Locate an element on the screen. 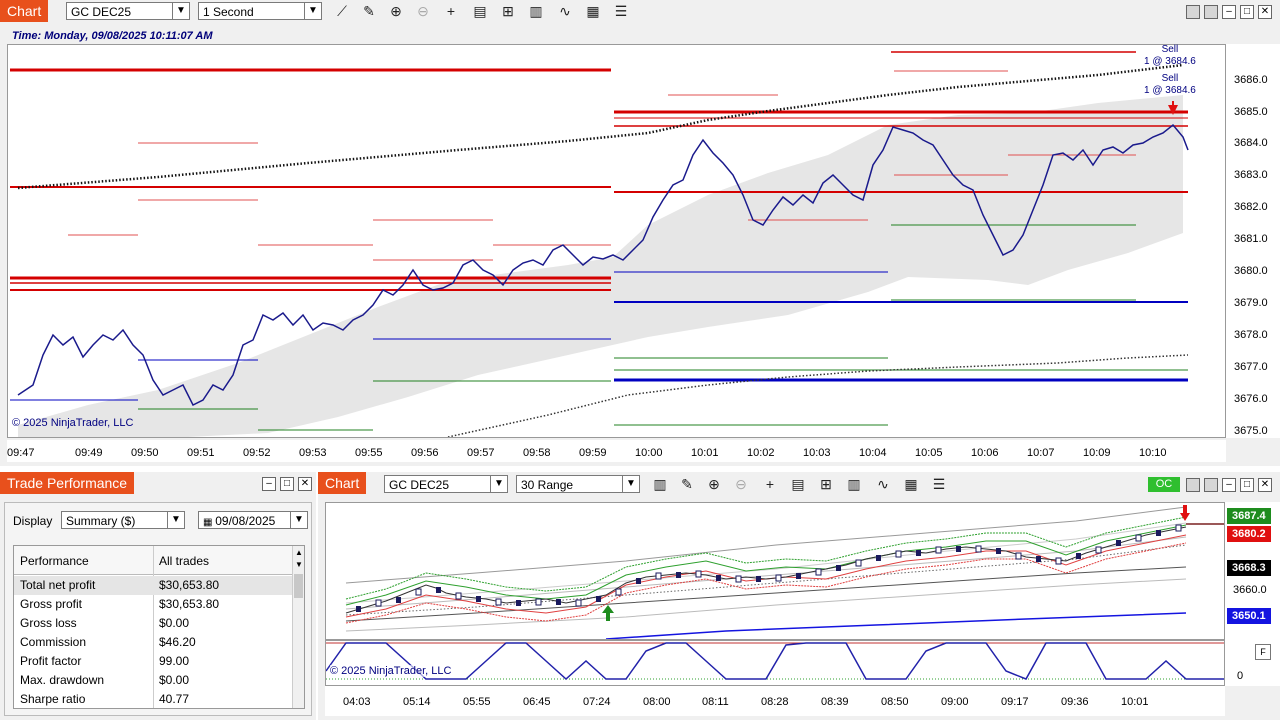  top-instrument-select: GC DEC25 ▼ is located at coordinates (128, 11).